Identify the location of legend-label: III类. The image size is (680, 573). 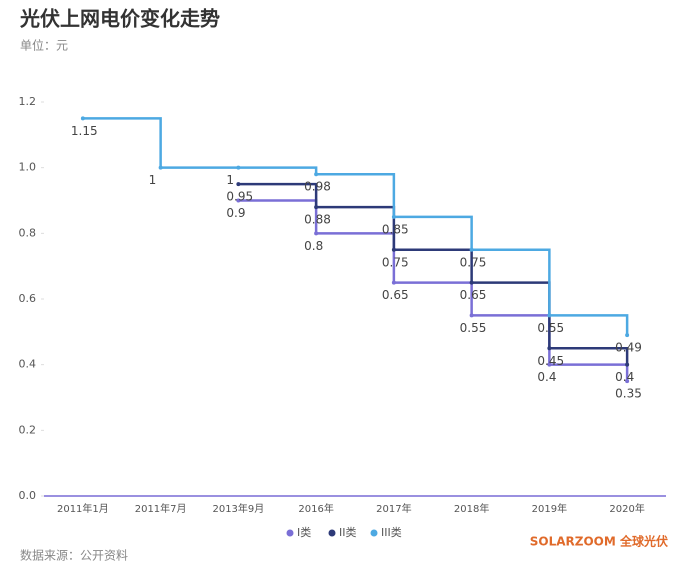
(391, 532).